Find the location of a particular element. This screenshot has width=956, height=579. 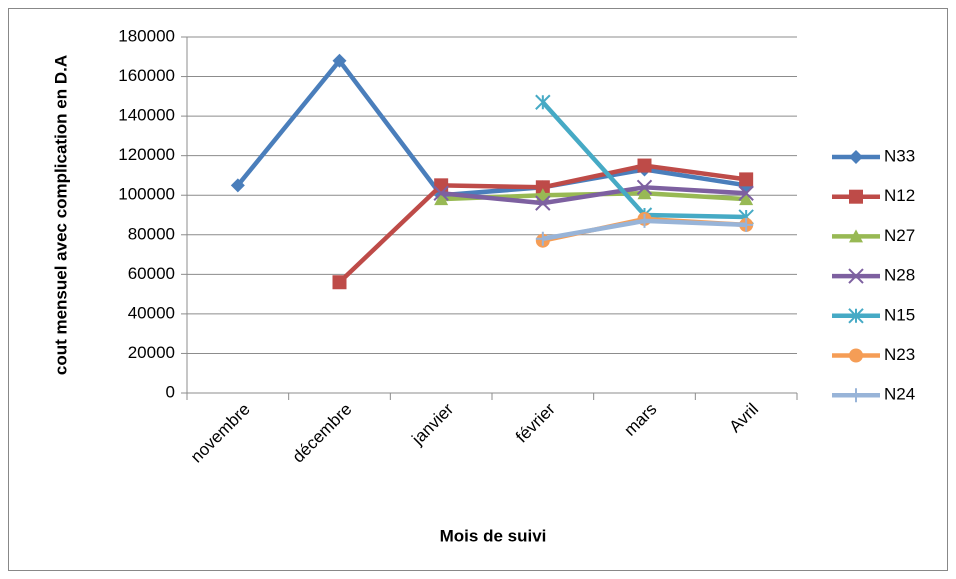

legend-label: N12 is located at coordinates (899, 195).